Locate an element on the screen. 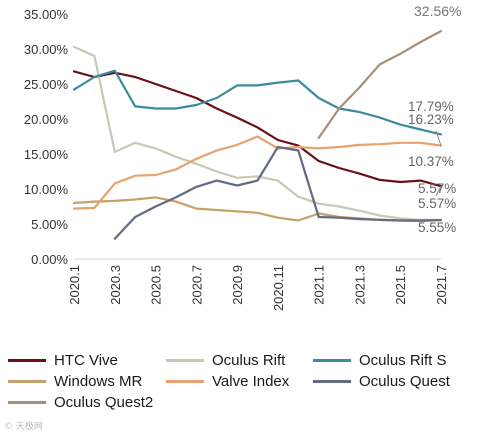 This screenshot has height=436, width=482. series-line-oculus-quest2 is located at coordinates (380, 84).